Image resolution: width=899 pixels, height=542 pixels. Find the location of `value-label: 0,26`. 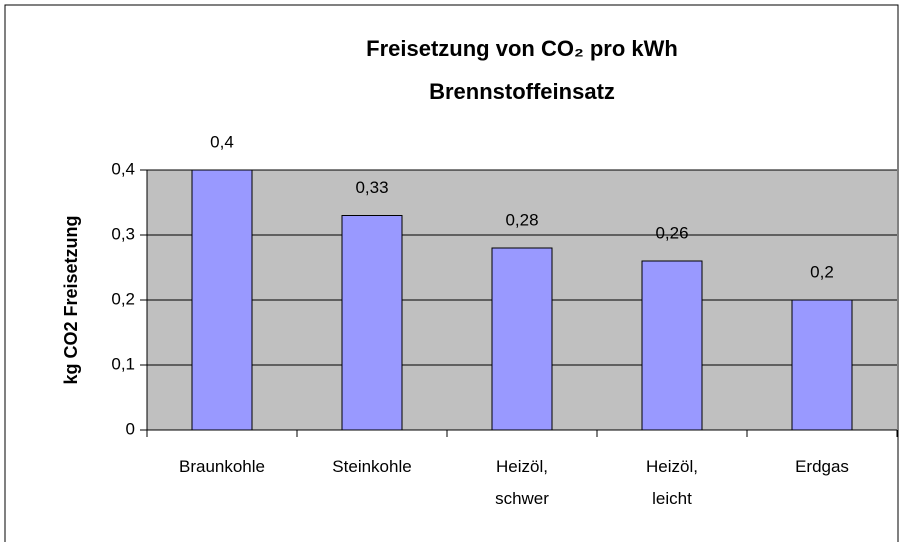

value-label: 0,26 is located at coordinates (671, 232).